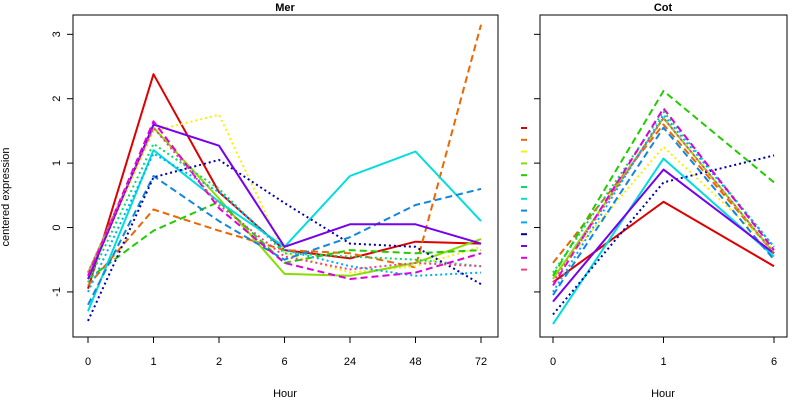  What do you see at coordinates (481, 362) in the screenshot?
I see `x-tick-label-mer: 72` at bounding box center [481, 362].